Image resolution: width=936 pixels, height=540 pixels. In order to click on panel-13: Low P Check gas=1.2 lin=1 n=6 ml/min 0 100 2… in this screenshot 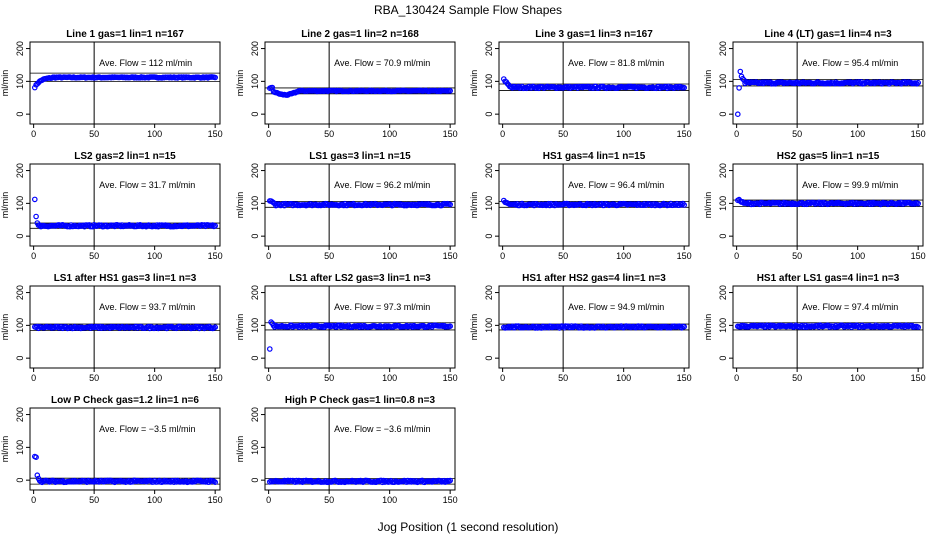, I will do `click(111, 450)`.